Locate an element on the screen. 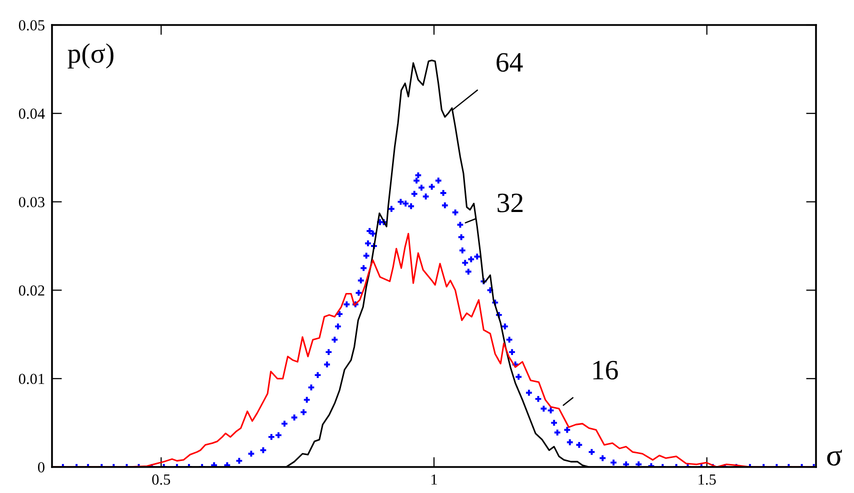 This screenshot has height=493, width=854. y-tick-label: 0.02 is located at coordinates (31, 290).